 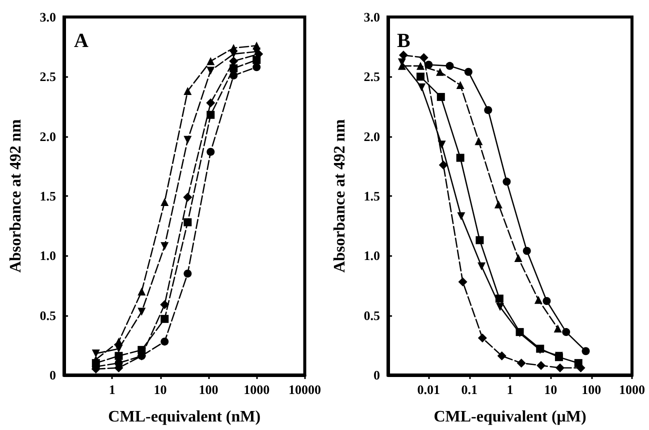 I want to click on x-axis-title: CML-equivalent (nM), so click(x=184, y=417).